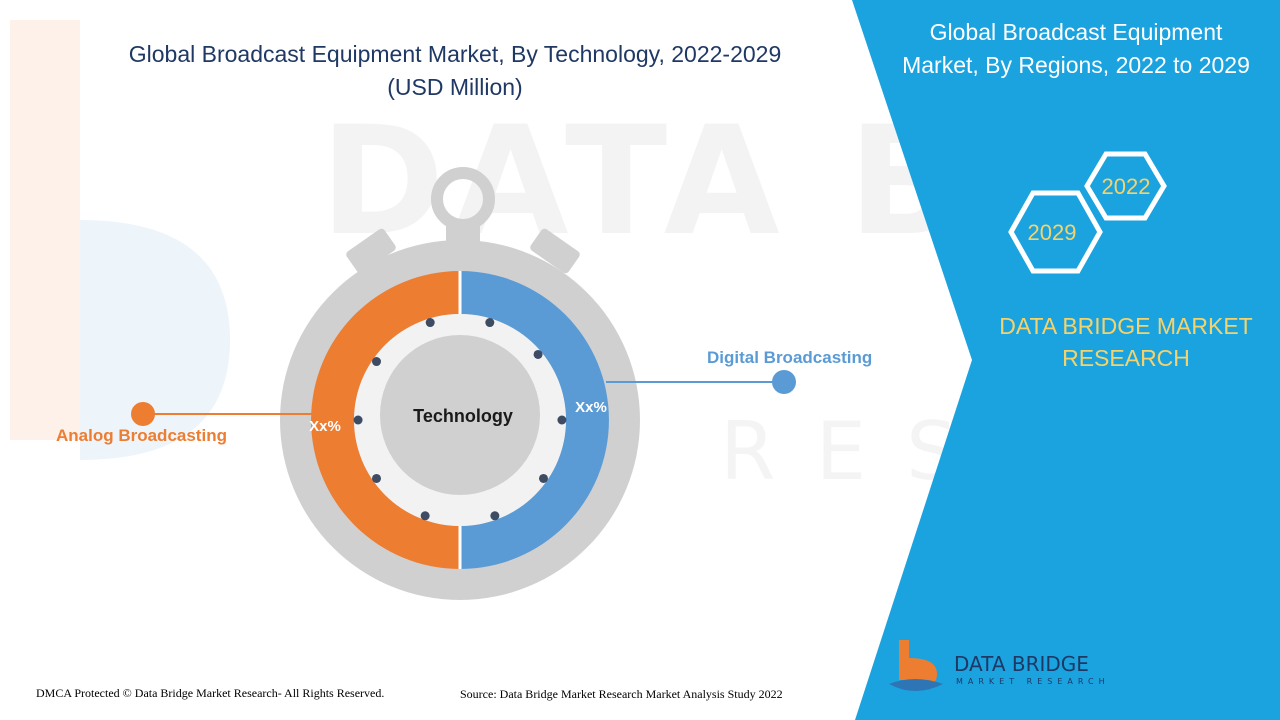 This screenshot has width=1280, height=720. Describe the element at coordinates (1126, 342) in the screenshot. I see `brand-label: DATA BRIDGE MARKET RESEARCH` at that location.